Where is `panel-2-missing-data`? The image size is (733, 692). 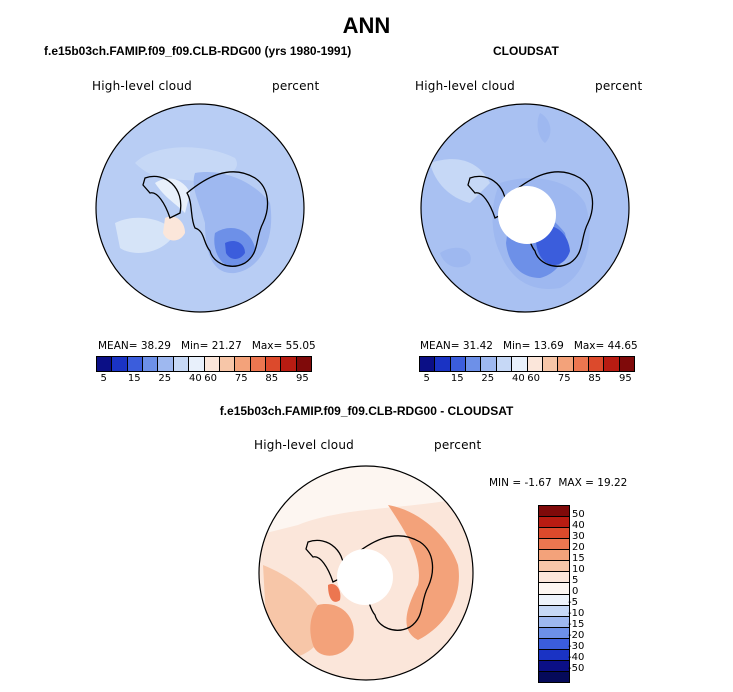 panel-2-missing-data is located at coordinates (527, 215).